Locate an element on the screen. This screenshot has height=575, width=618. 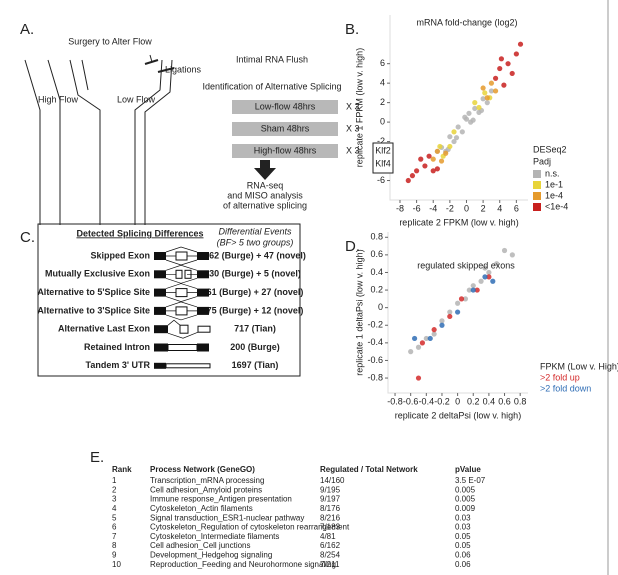
splicing-events: 262 (Burge) + 47 (novel) is located at coordinates (255, 255).